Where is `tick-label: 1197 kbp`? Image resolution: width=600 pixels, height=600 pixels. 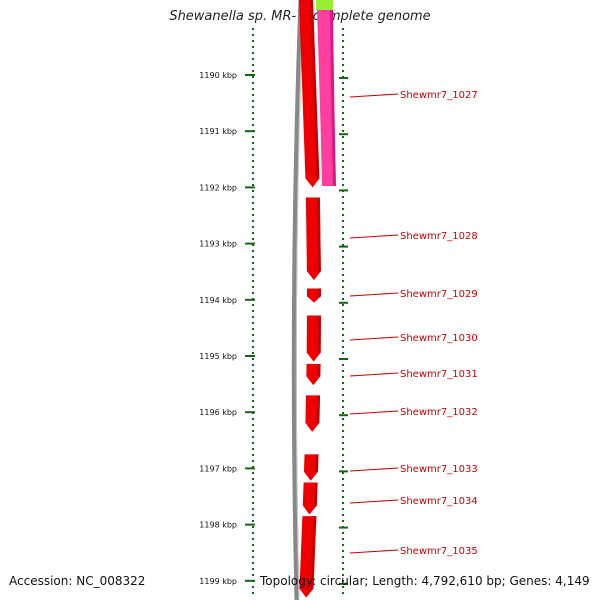 tick-label: 1197 kbp is located at coordinates (218, 468).